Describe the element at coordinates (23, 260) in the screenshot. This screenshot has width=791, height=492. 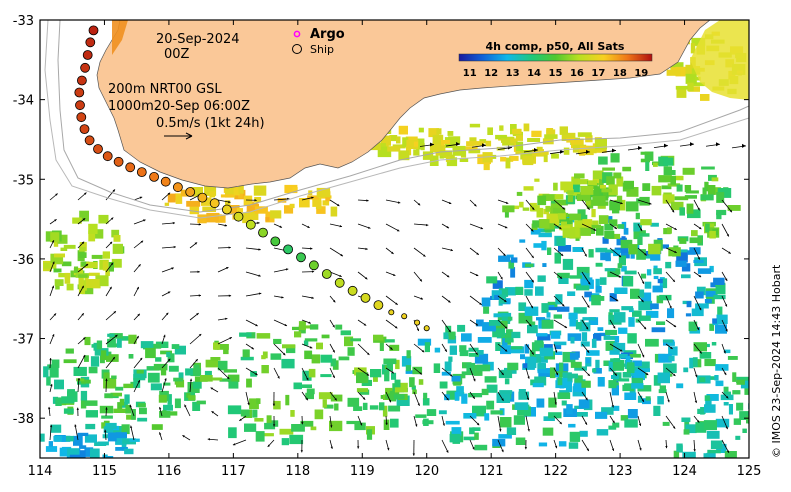
I see `y-tick-label: -36` at that location.